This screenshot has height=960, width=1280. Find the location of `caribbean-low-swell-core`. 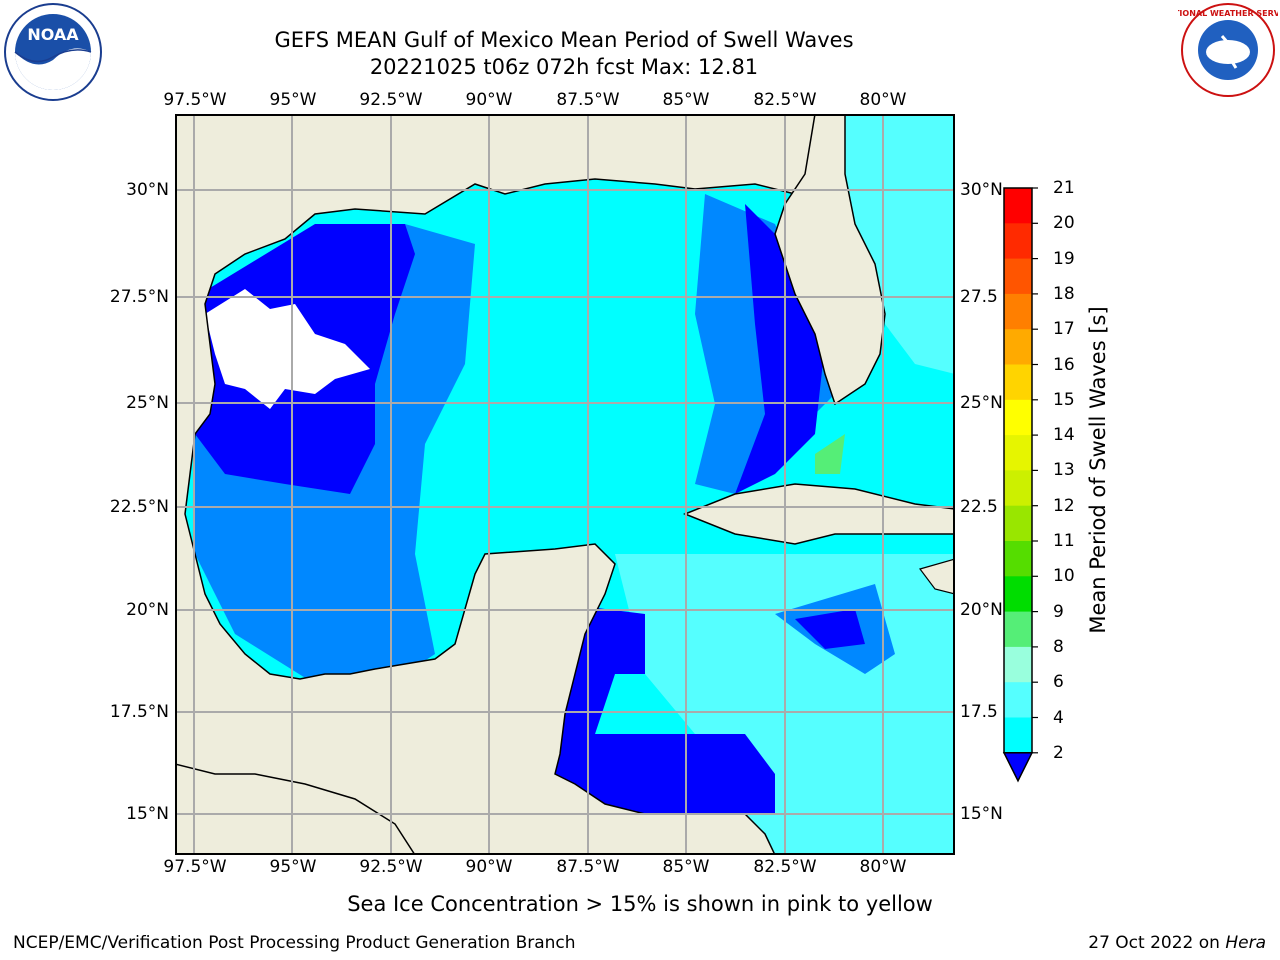

caribbean-low-swell-core is located at coordinates (830, 629).